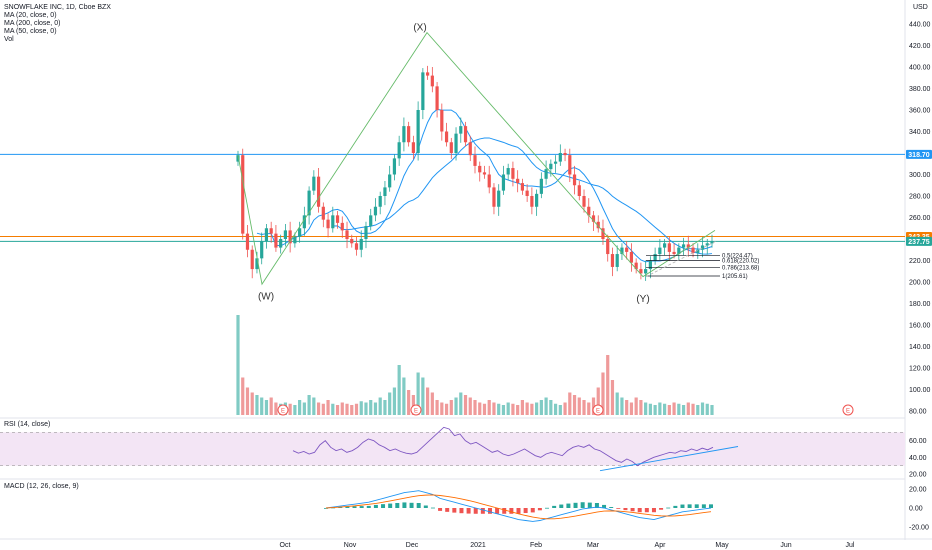  I want to click on macd-tick-label: 20.00, so click(918, 489).